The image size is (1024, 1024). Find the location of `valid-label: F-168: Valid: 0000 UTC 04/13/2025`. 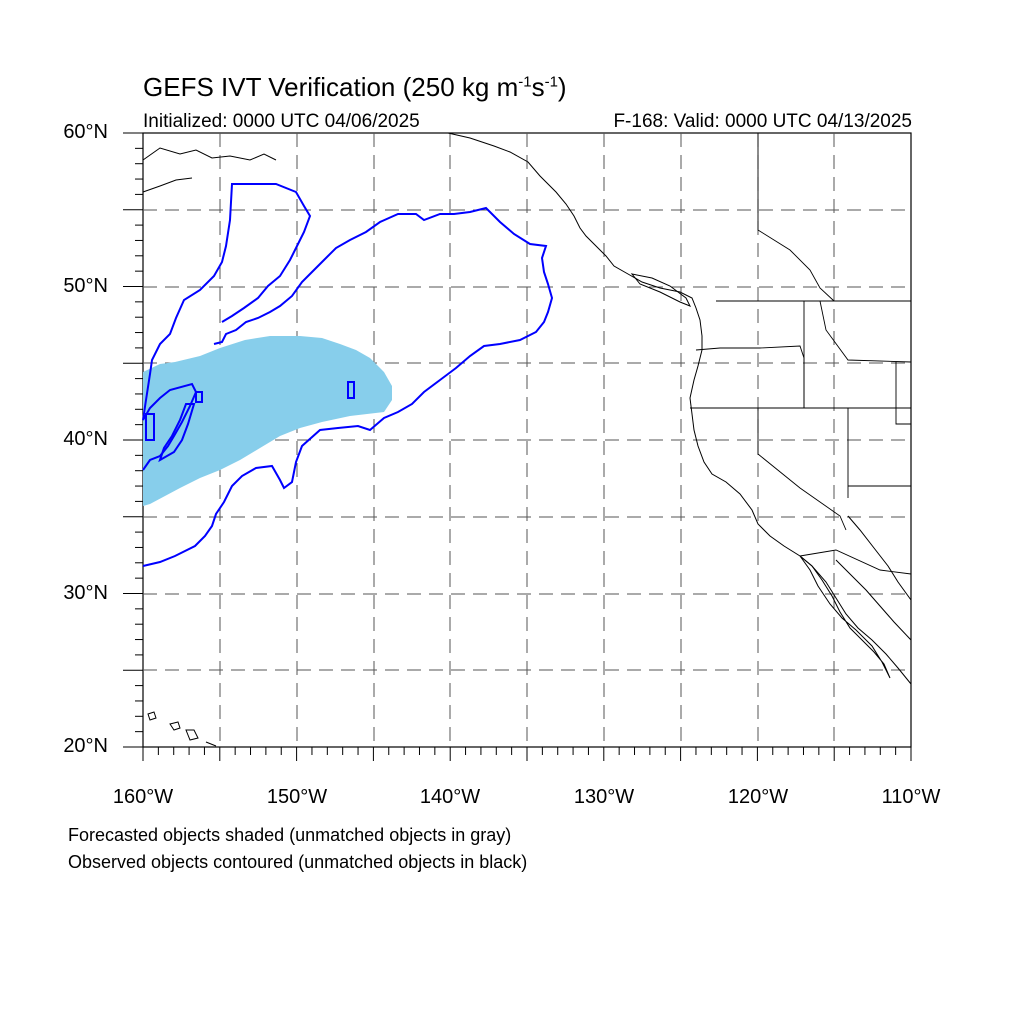

valid-label: F-168: Valid: 0000 UTC 04/13/2025 is located at coordinates (762, 121).